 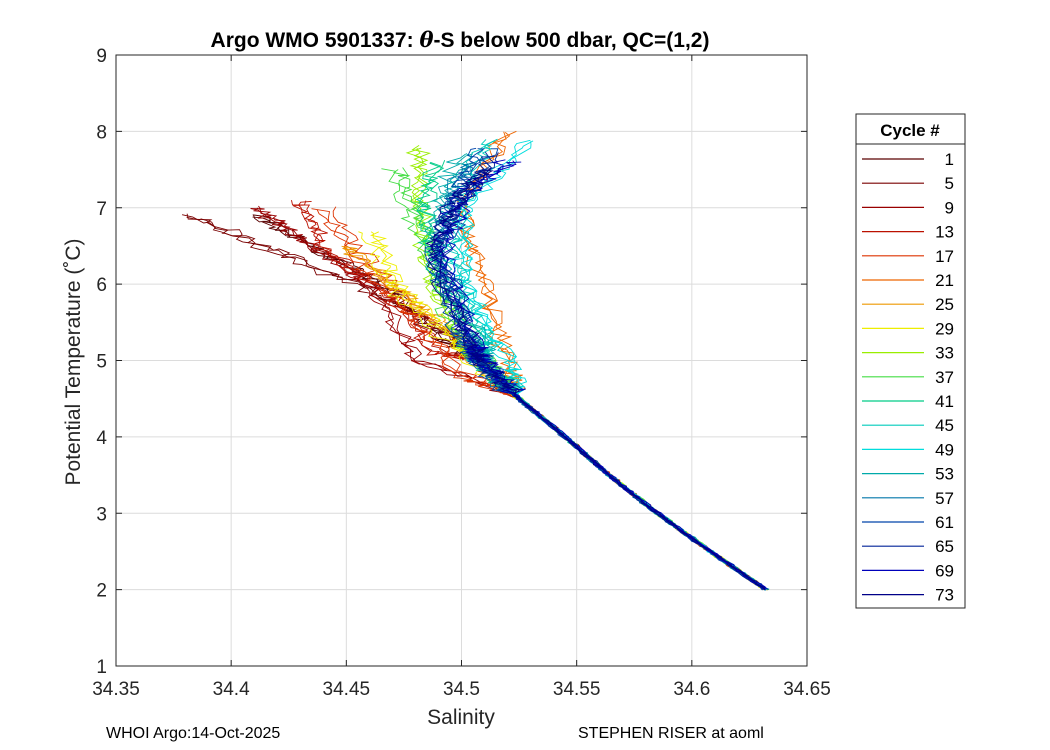 What do you see at coordinates (944, 474) in the screenshot?
I see `legend-label-53: 53` at bounding box center [944, 474].